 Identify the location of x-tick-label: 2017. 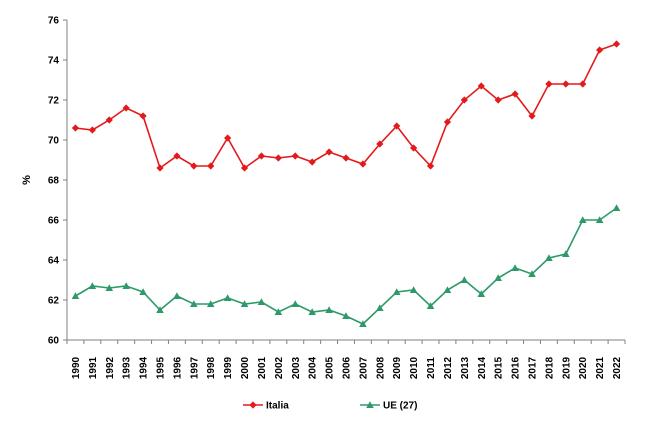
(533, 367).